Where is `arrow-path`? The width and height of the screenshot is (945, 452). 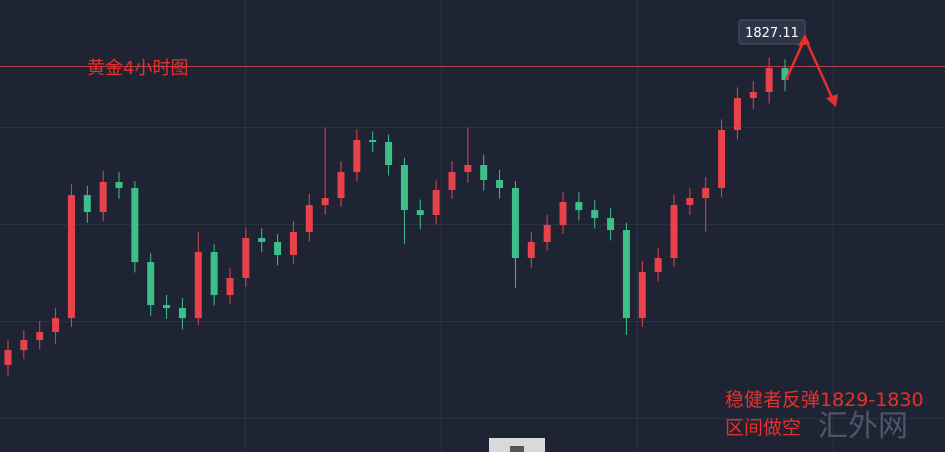 arrow-path is located at coordinates (810, 68).